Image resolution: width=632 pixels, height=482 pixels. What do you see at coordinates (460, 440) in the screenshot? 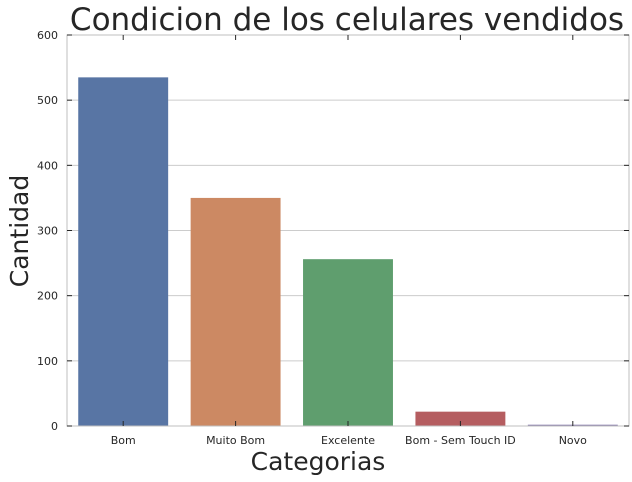
I see `x-tick-label: Bom - Sem Touch ID` at bounding box center [460, 440].